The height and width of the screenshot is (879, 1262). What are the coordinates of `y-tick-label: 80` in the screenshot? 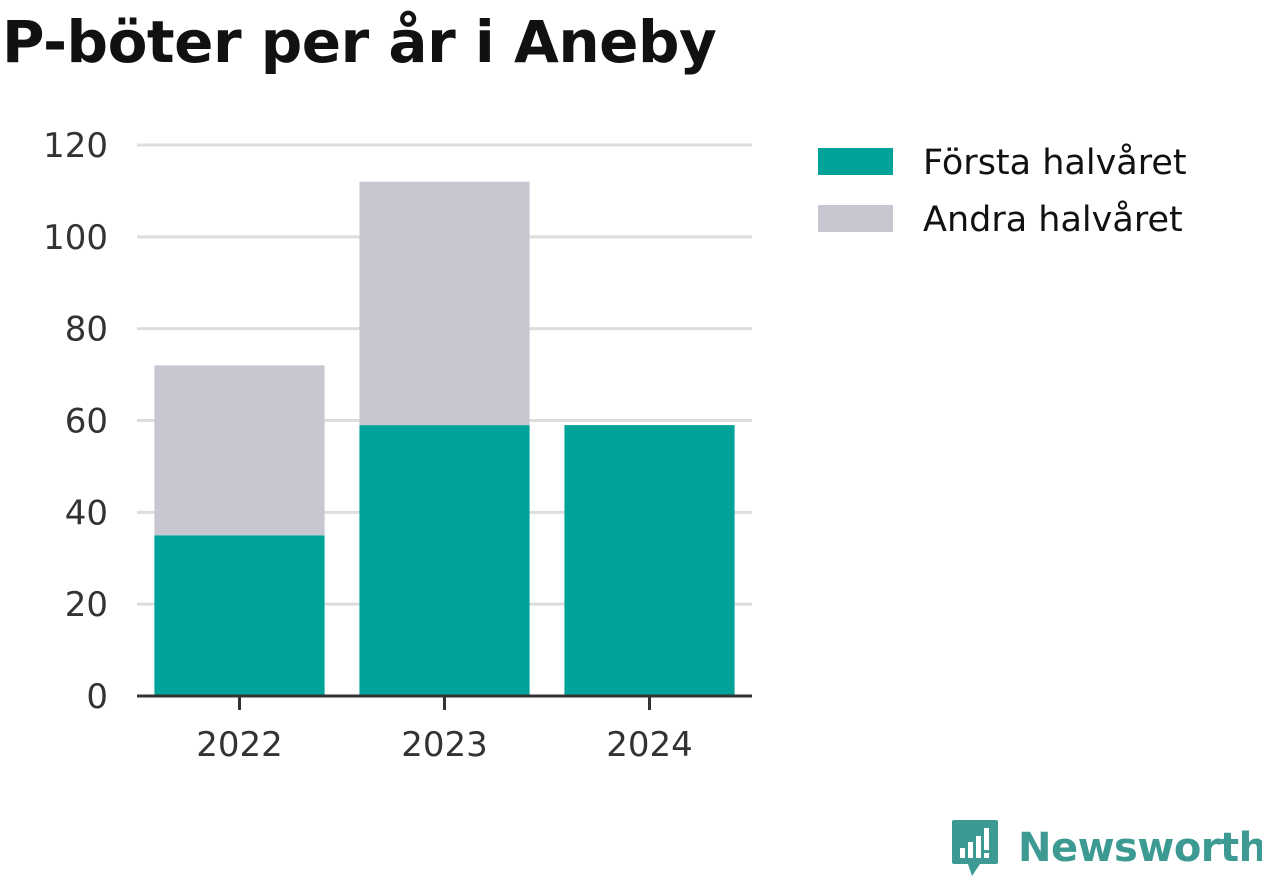 It's located at (86, 330).